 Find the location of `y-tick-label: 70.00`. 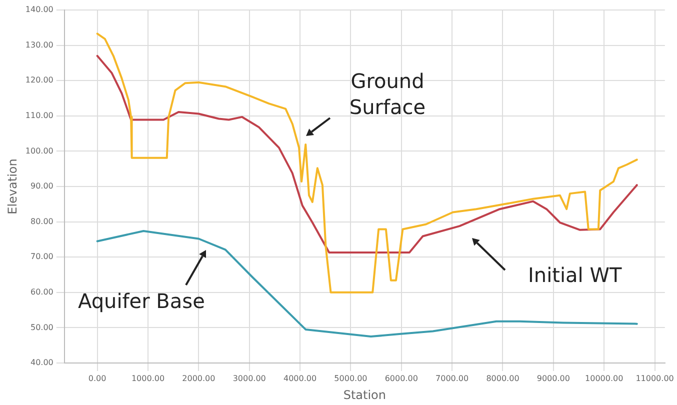

y-tick-label: 70.00 is located at coordinates (42, 257).